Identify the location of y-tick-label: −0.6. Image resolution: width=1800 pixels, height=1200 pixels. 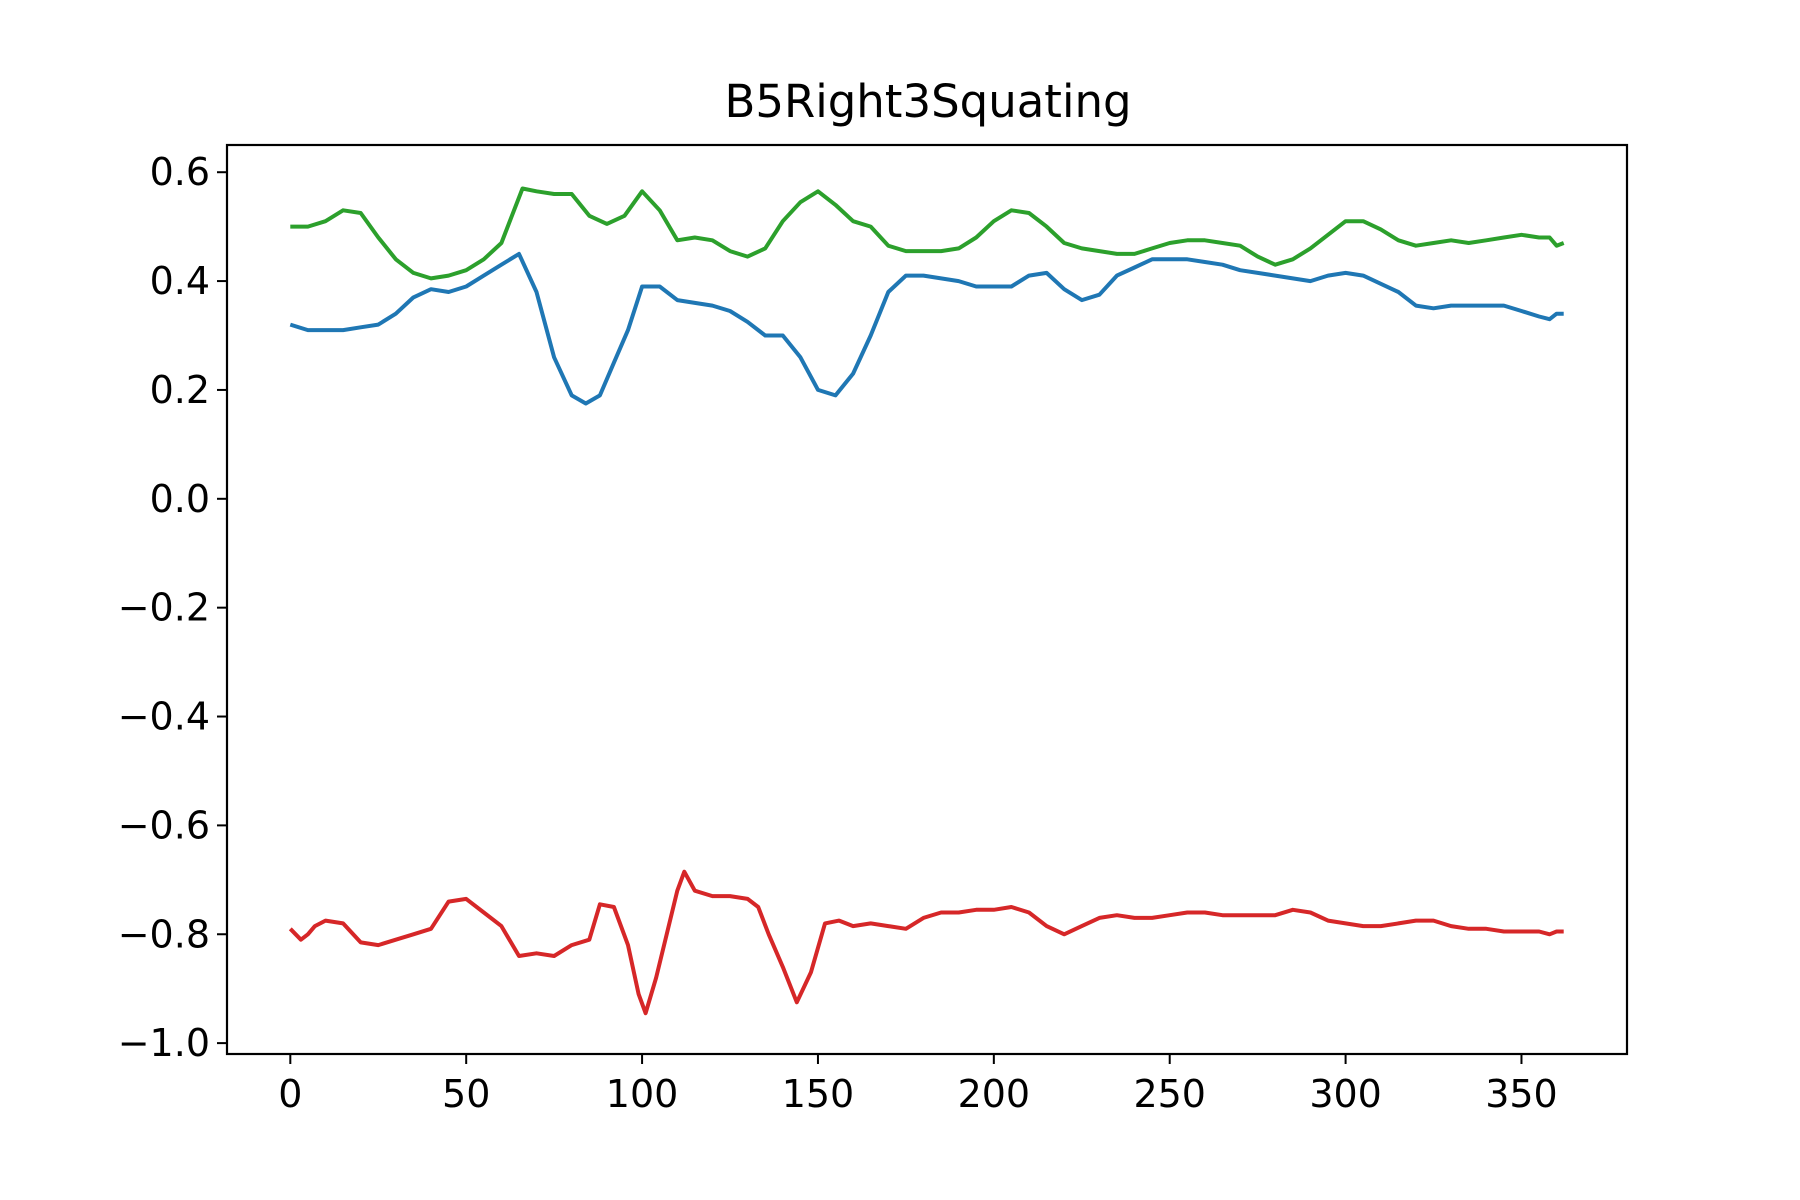
(164, 825).